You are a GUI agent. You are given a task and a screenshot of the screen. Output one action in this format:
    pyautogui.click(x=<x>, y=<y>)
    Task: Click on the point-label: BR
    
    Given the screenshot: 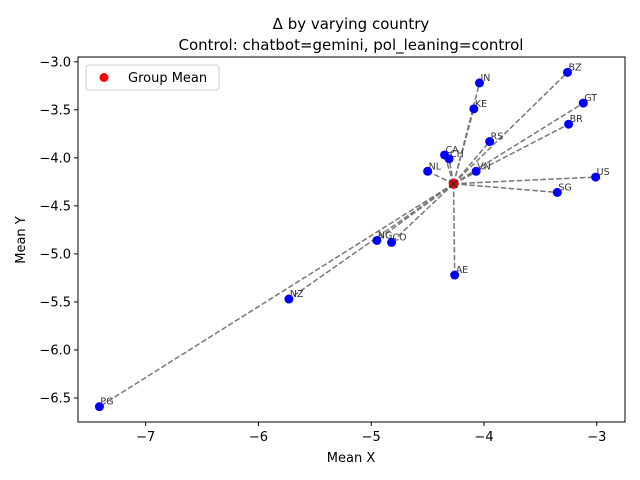 What is the action you would take?
    pyautogui.click(x=577, y=119)
    